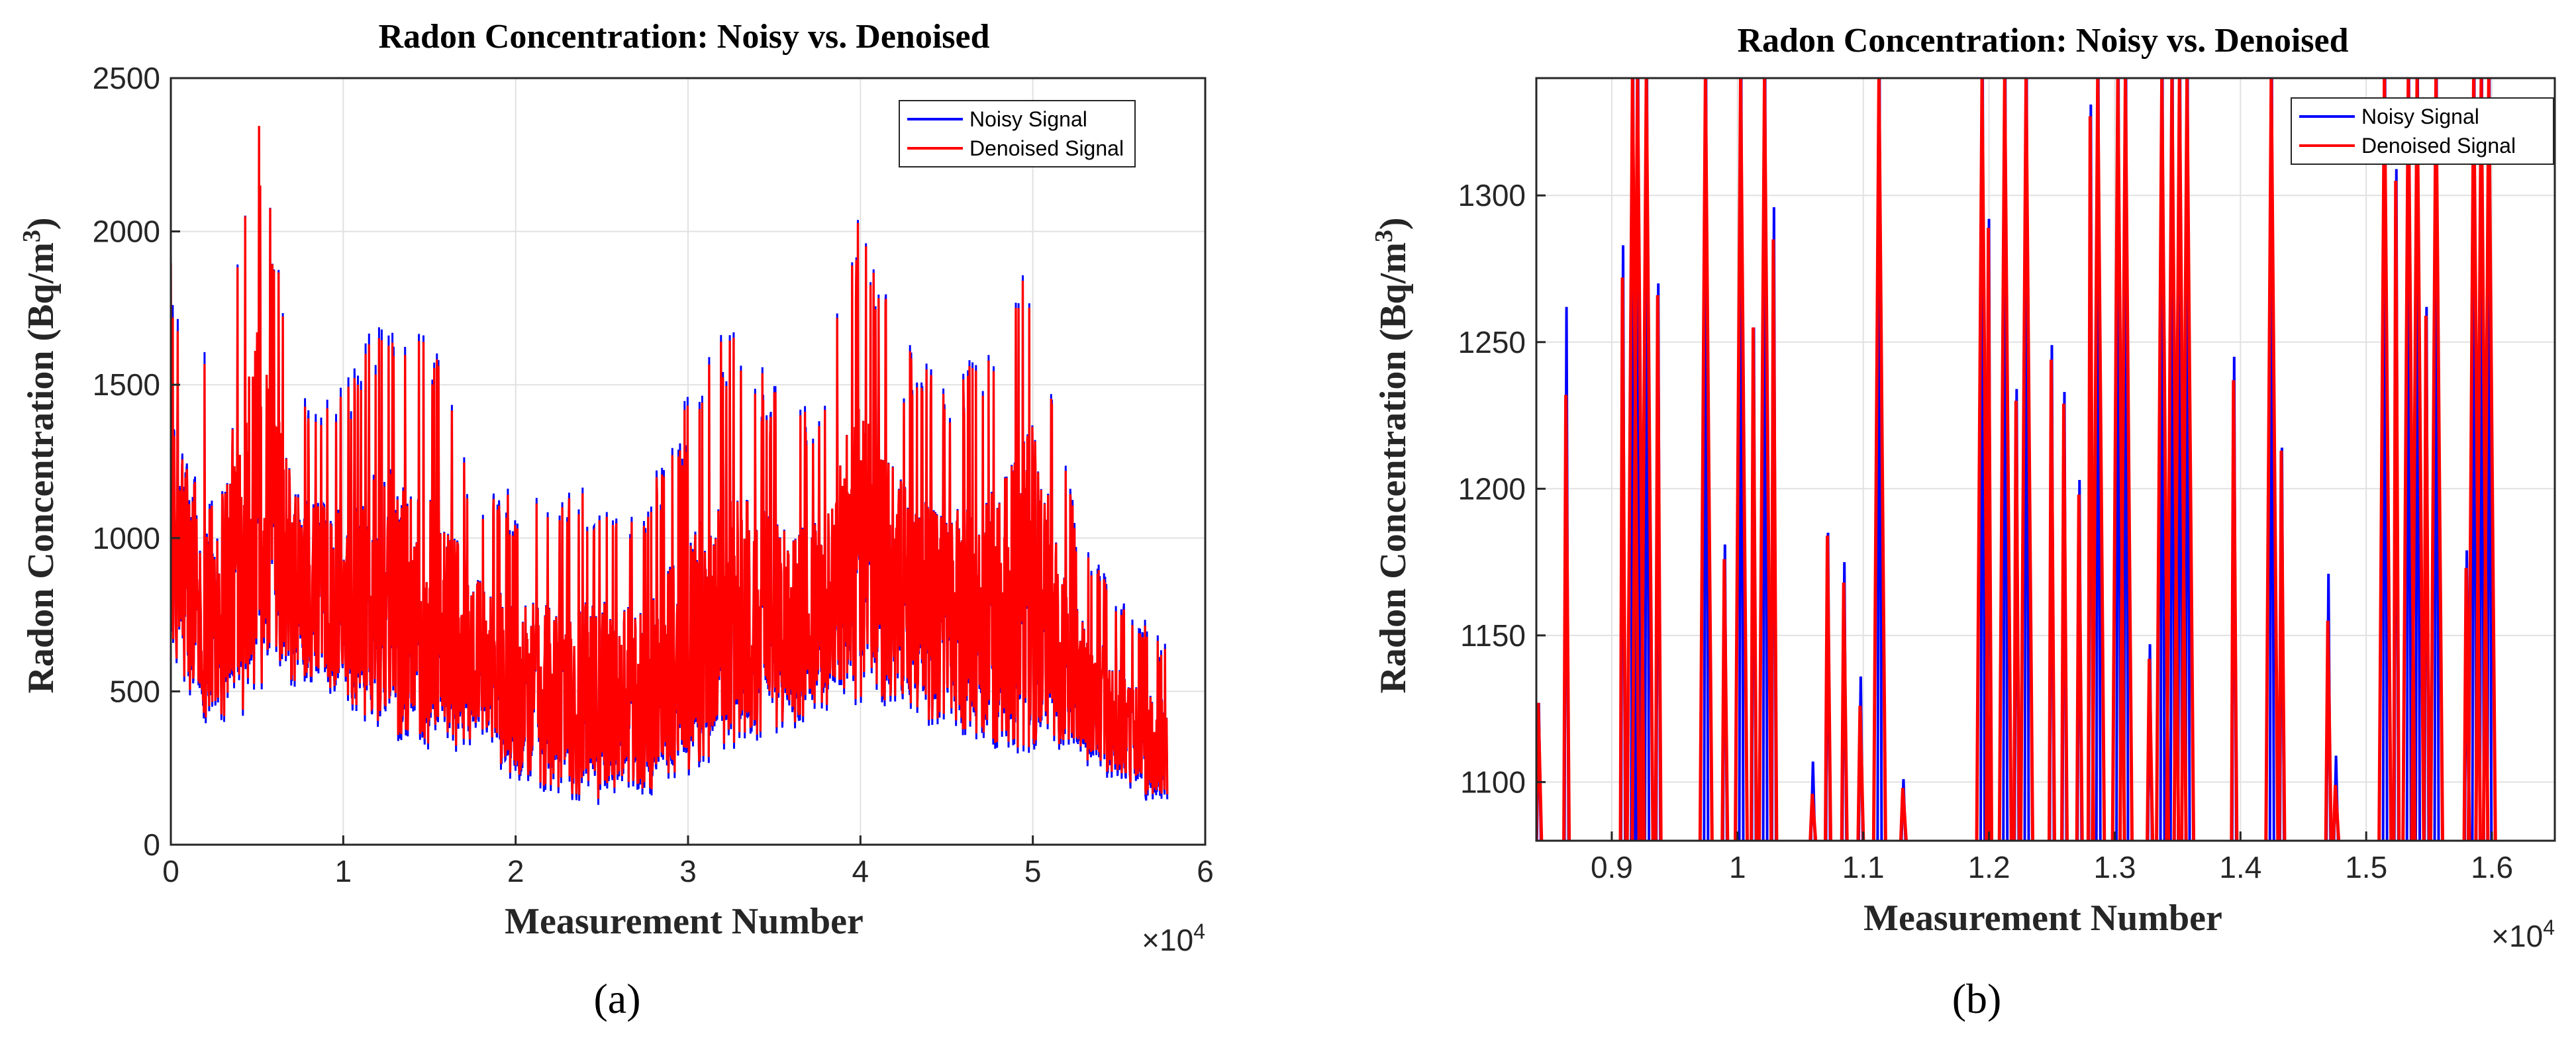  Describe the element at coordinates (2240, 867) in the screenshot. I see `x-tick-label: 1.4` at that location.